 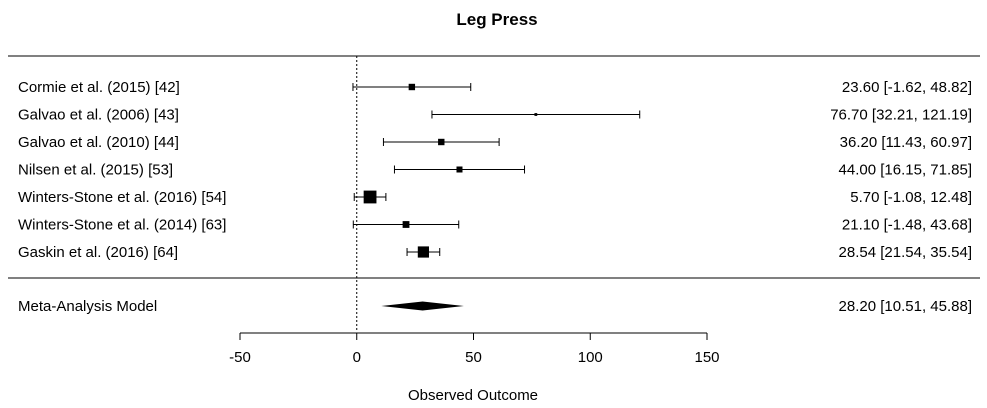 What do you see at coordinates (122, 225) in the screenshot?
I see `study-label: Winters-Stone et al. (2014) [63]` at bounding box center [122, 225].